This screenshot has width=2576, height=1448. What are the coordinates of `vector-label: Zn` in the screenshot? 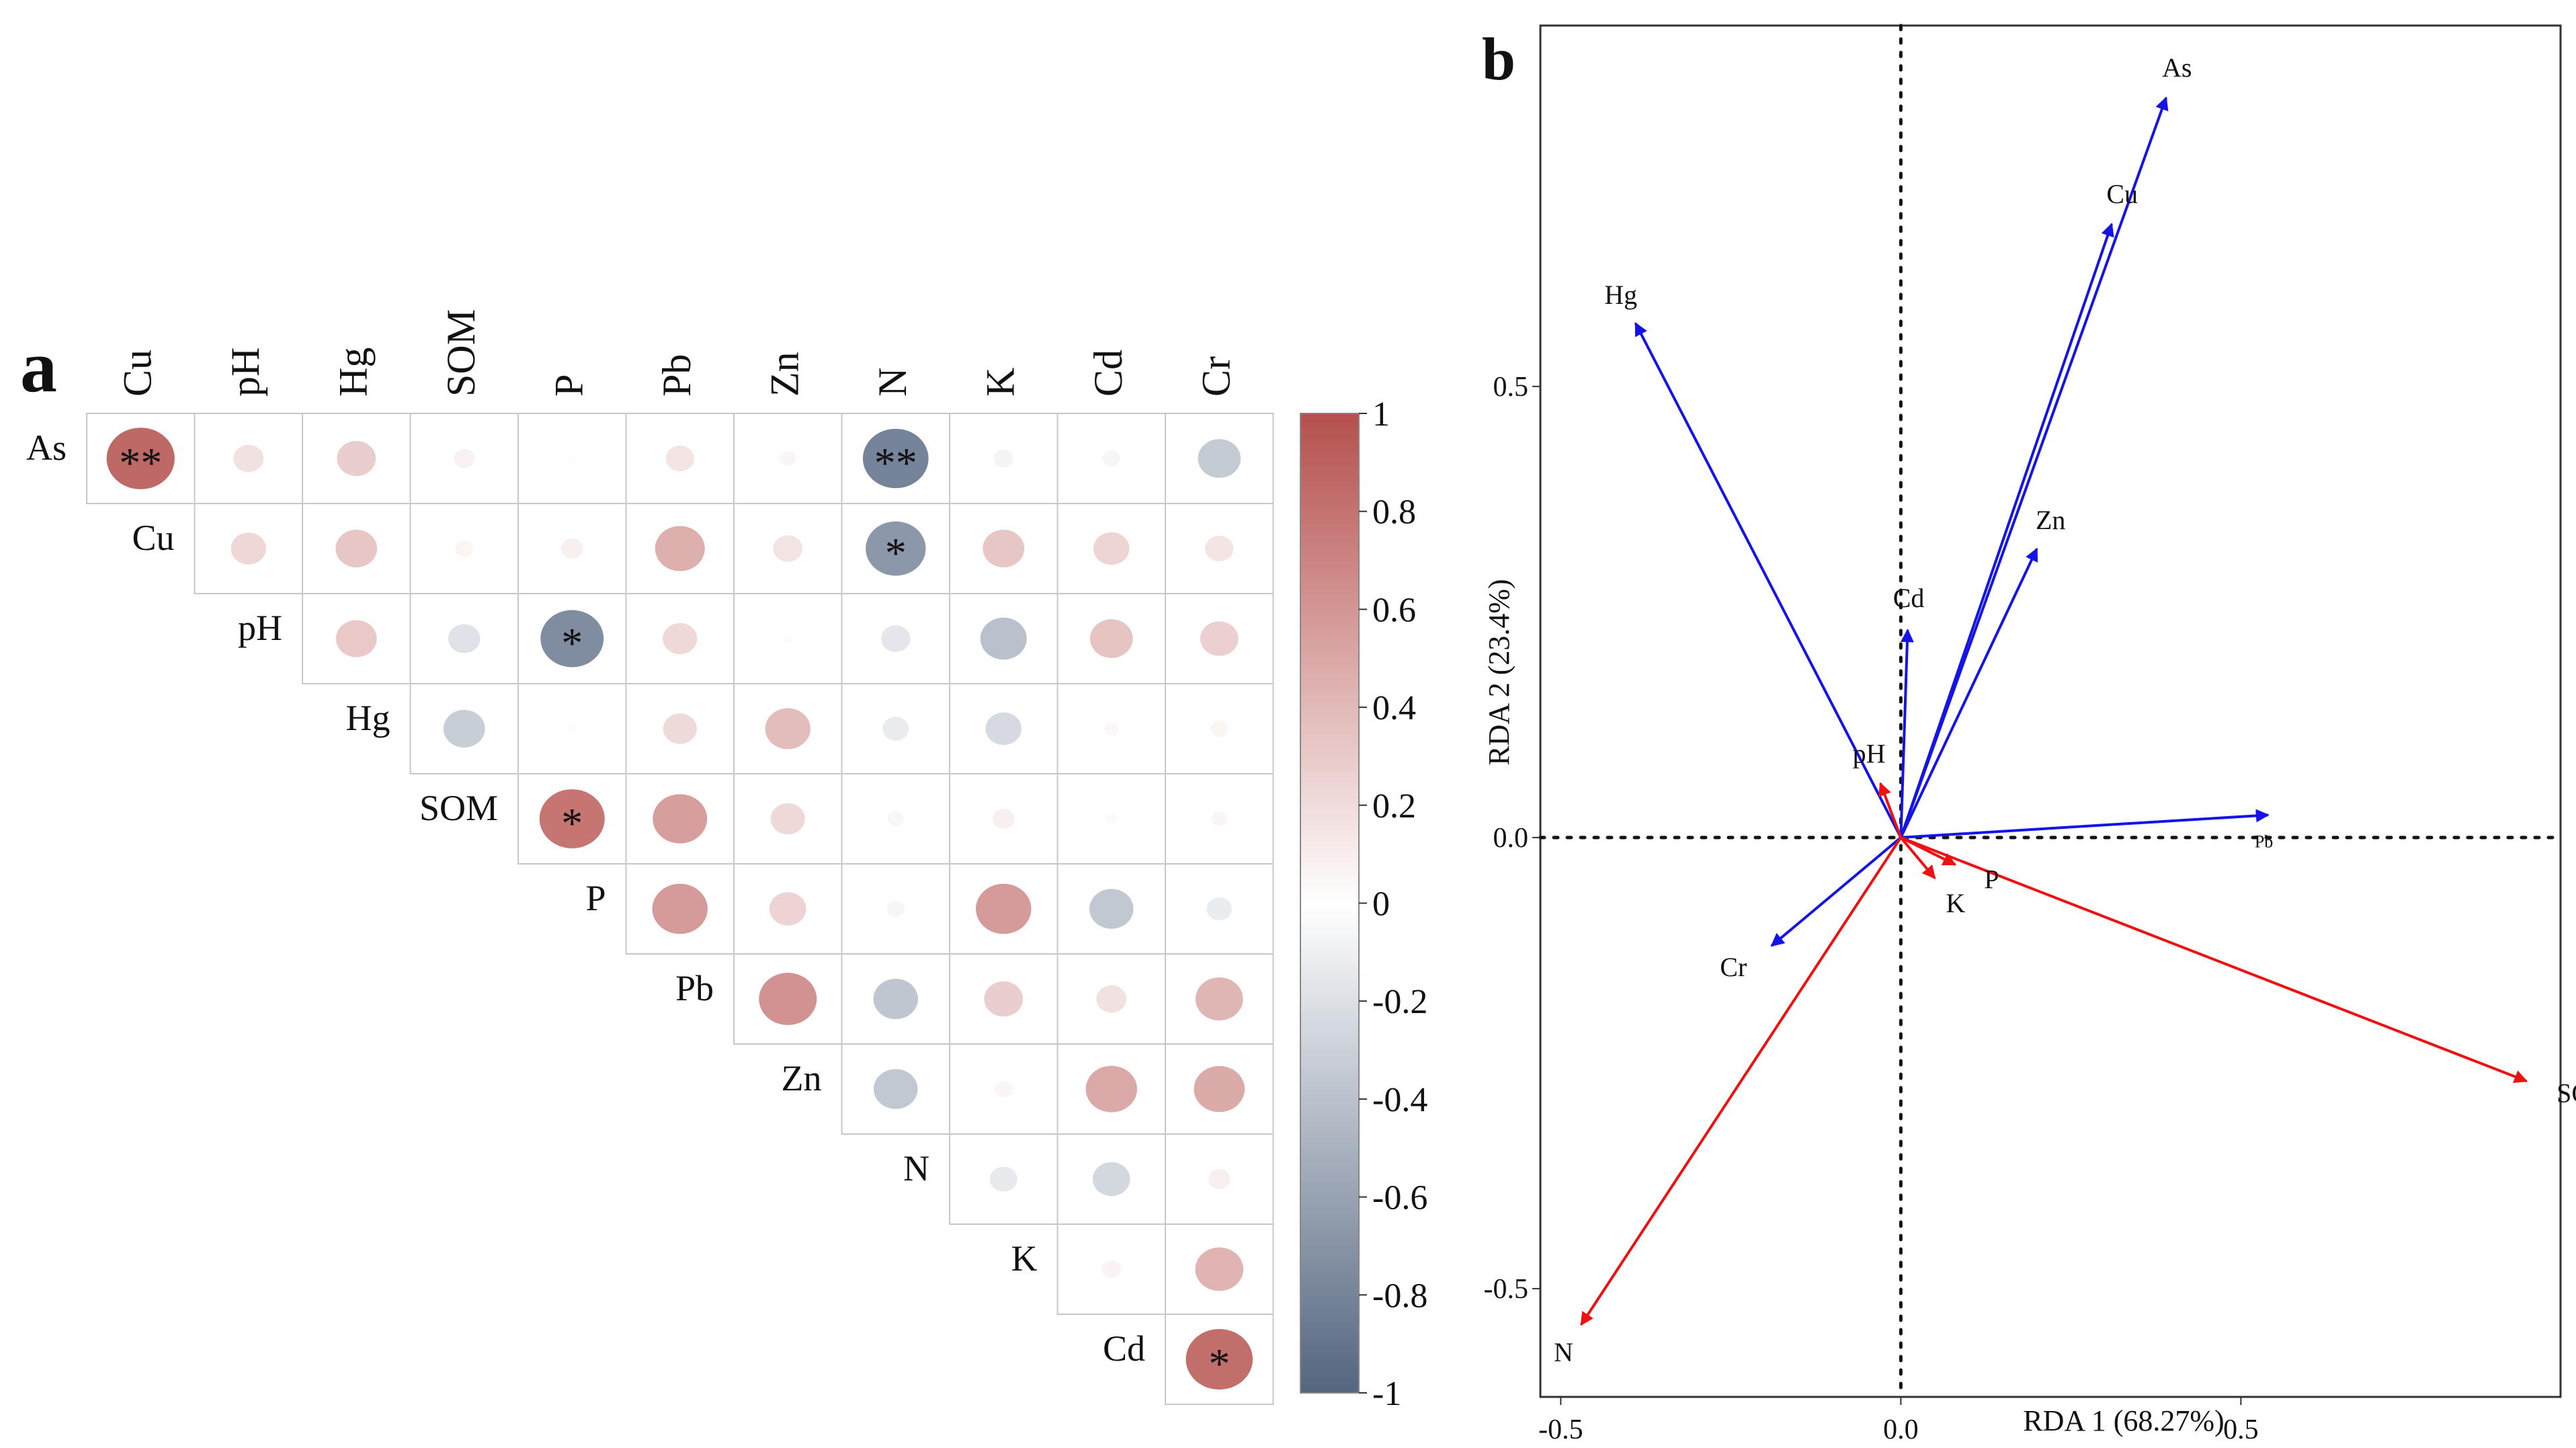 It's located at (2050, 520).